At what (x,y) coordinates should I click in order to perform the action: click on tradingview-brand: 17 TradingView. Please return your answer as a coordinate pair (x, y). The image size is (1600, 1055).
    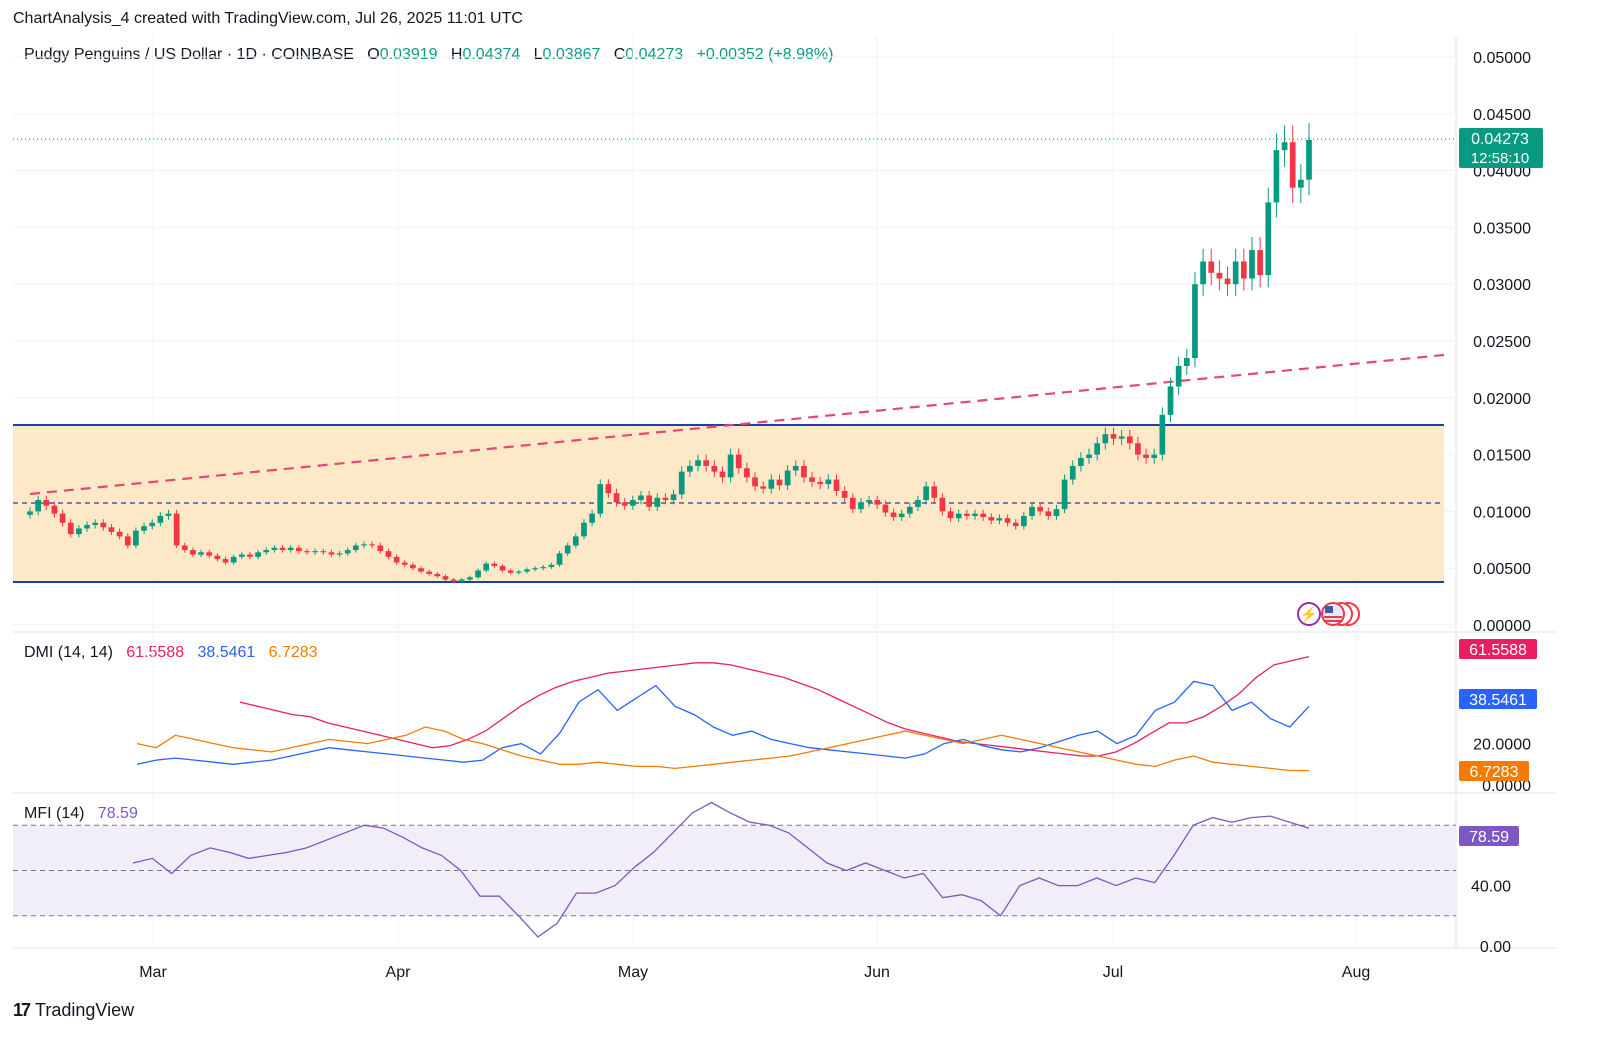
    Looking at the image, I should click on (73, 1010).